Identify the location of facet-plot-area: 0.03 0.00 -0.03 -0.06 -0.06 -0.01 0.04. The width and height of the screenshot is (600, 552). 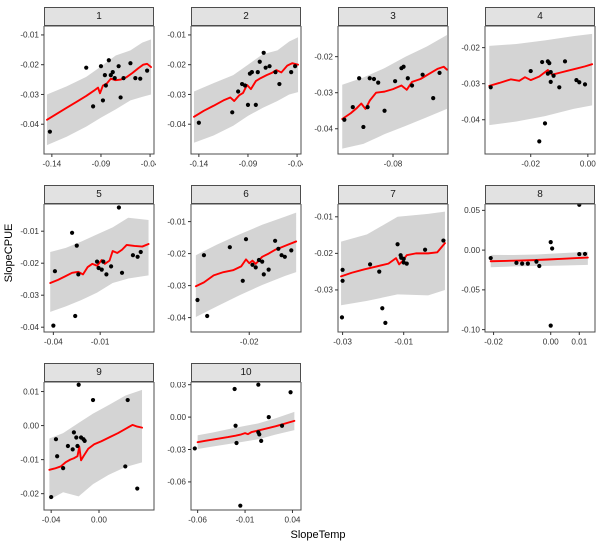
(234, 453).